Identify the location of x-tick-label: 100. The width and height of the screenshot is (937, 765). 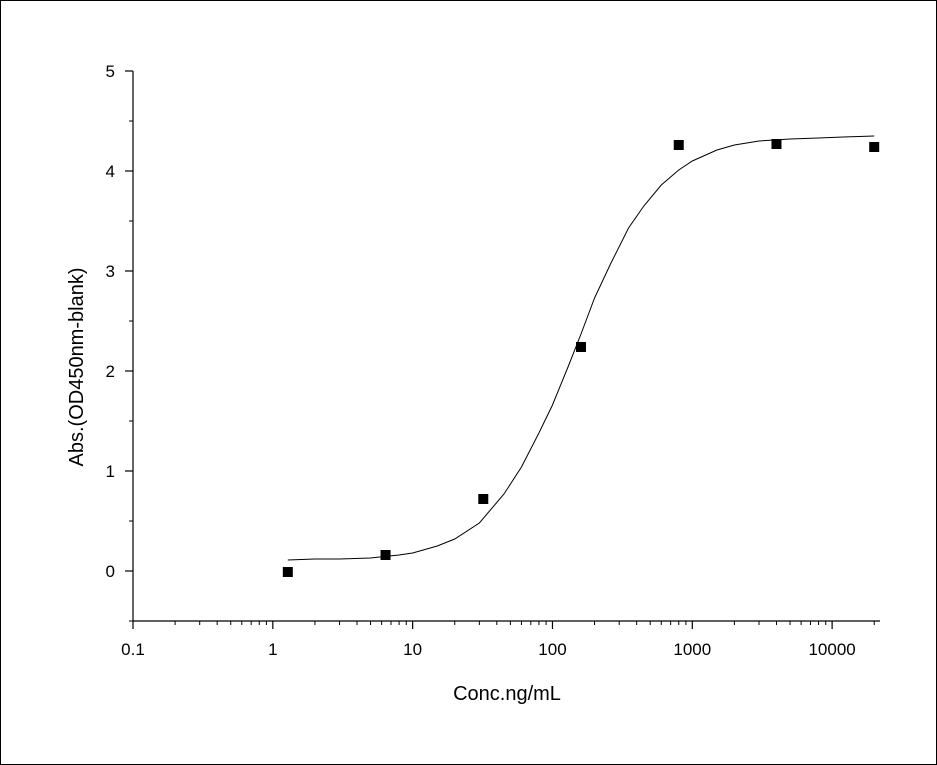
(552, 649).